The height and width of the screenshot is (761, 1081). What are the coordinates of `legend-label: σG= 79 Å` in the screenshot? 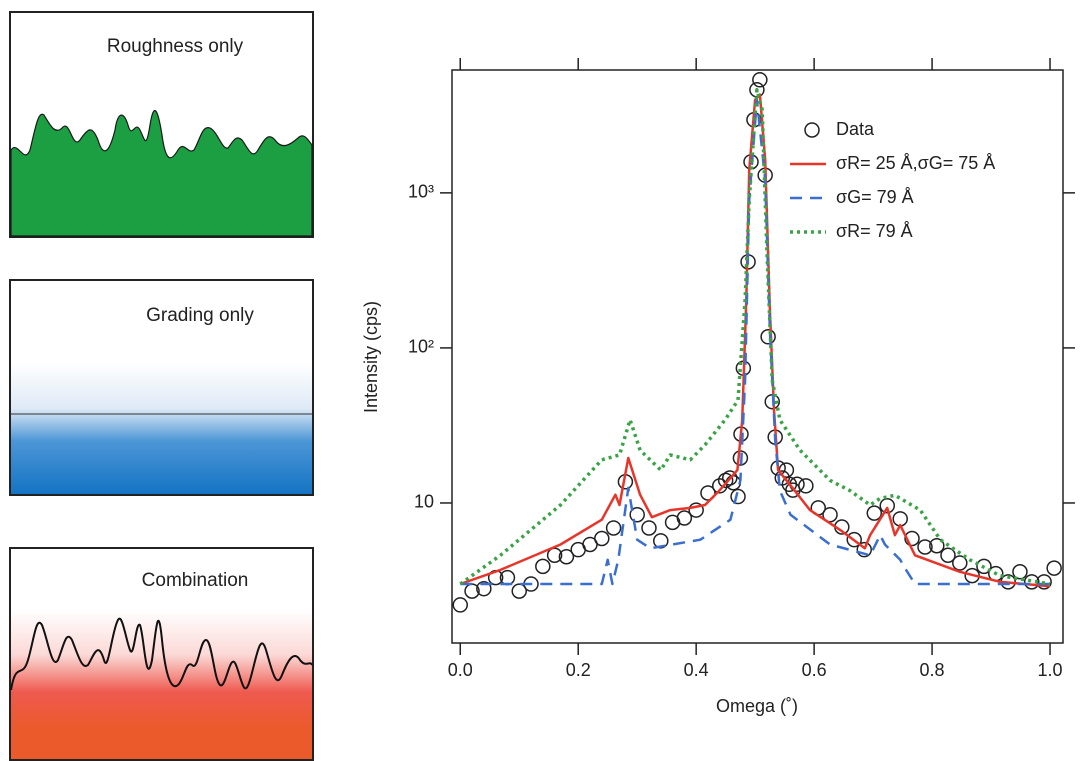 It's located at (875, 197).